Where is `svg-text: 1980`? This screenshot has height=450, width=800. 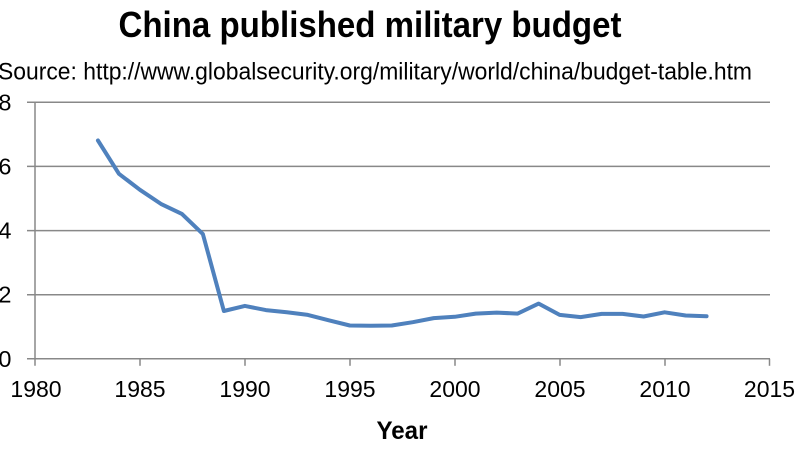 svg-text: 1980 is located at coordinates (35, 389).